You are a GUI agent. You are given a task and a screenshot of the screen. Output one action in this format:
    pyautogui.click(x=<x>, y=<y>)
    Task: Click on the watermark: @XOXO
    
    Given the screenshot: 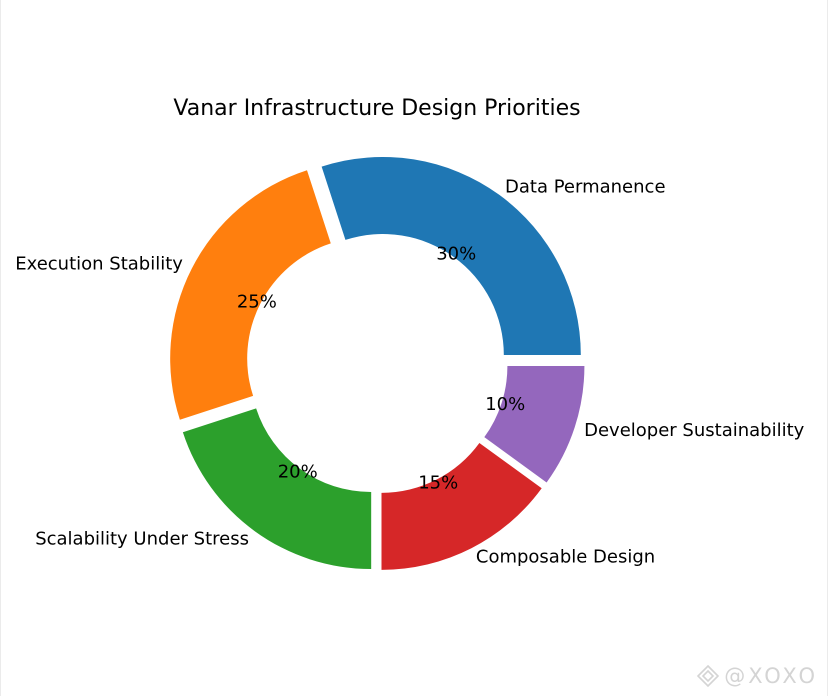 What is the action you would take?
    pyautogui.click(x=757, y=676)
    